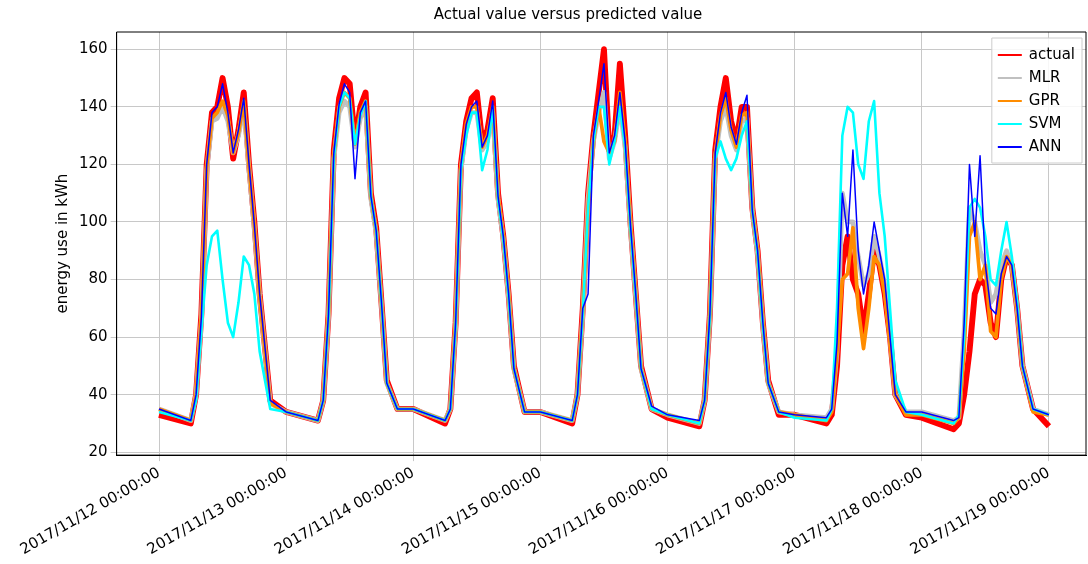 Image resolution: width=1088 pixels, height=564 pixels. What do you see at coordinates (1044, 76) in the screenshot?
I see `legend-label: MLR` at bounding box center [1044, 76].